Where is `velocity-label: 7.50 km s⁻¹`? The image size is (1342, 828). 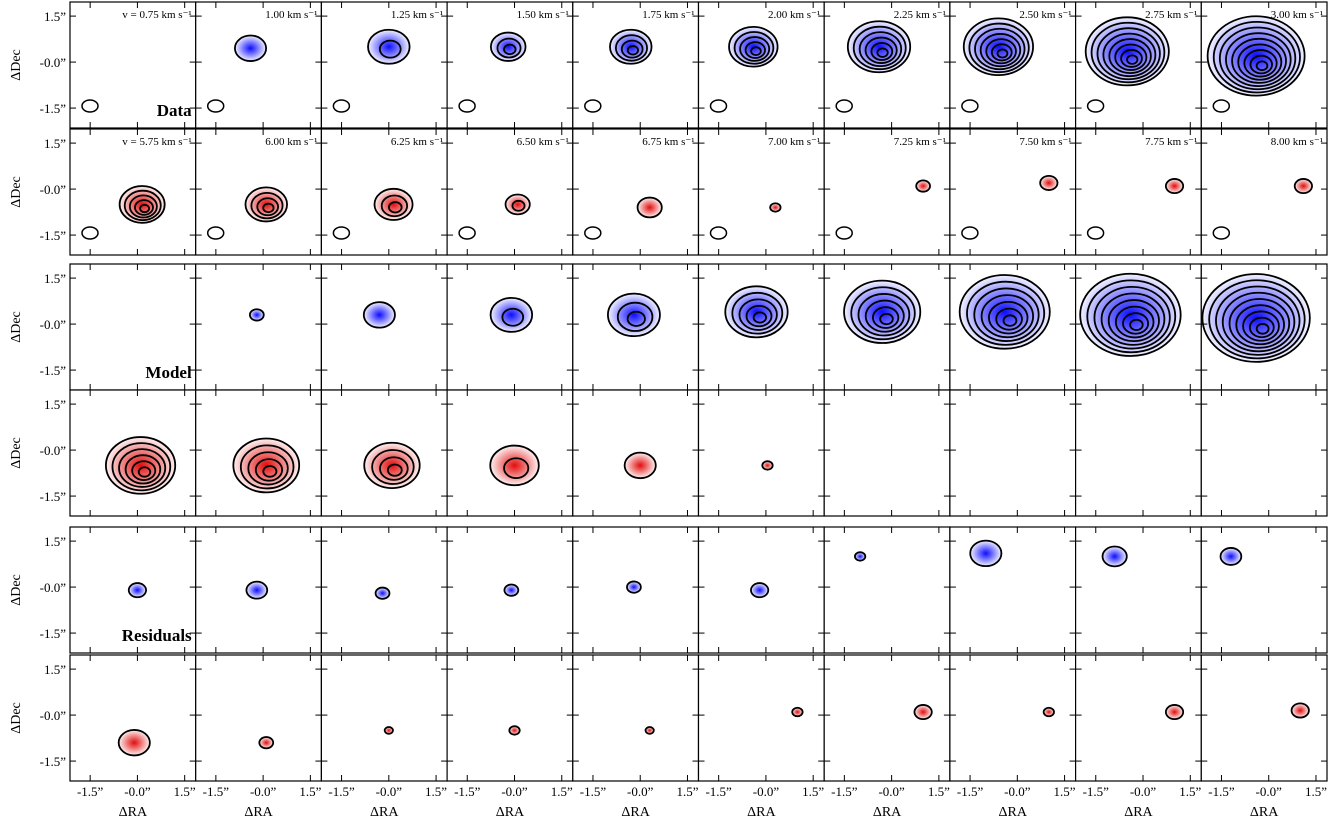
velocity-label: 7.50 km s⁻¹ is located at coordinates (1045, 142).